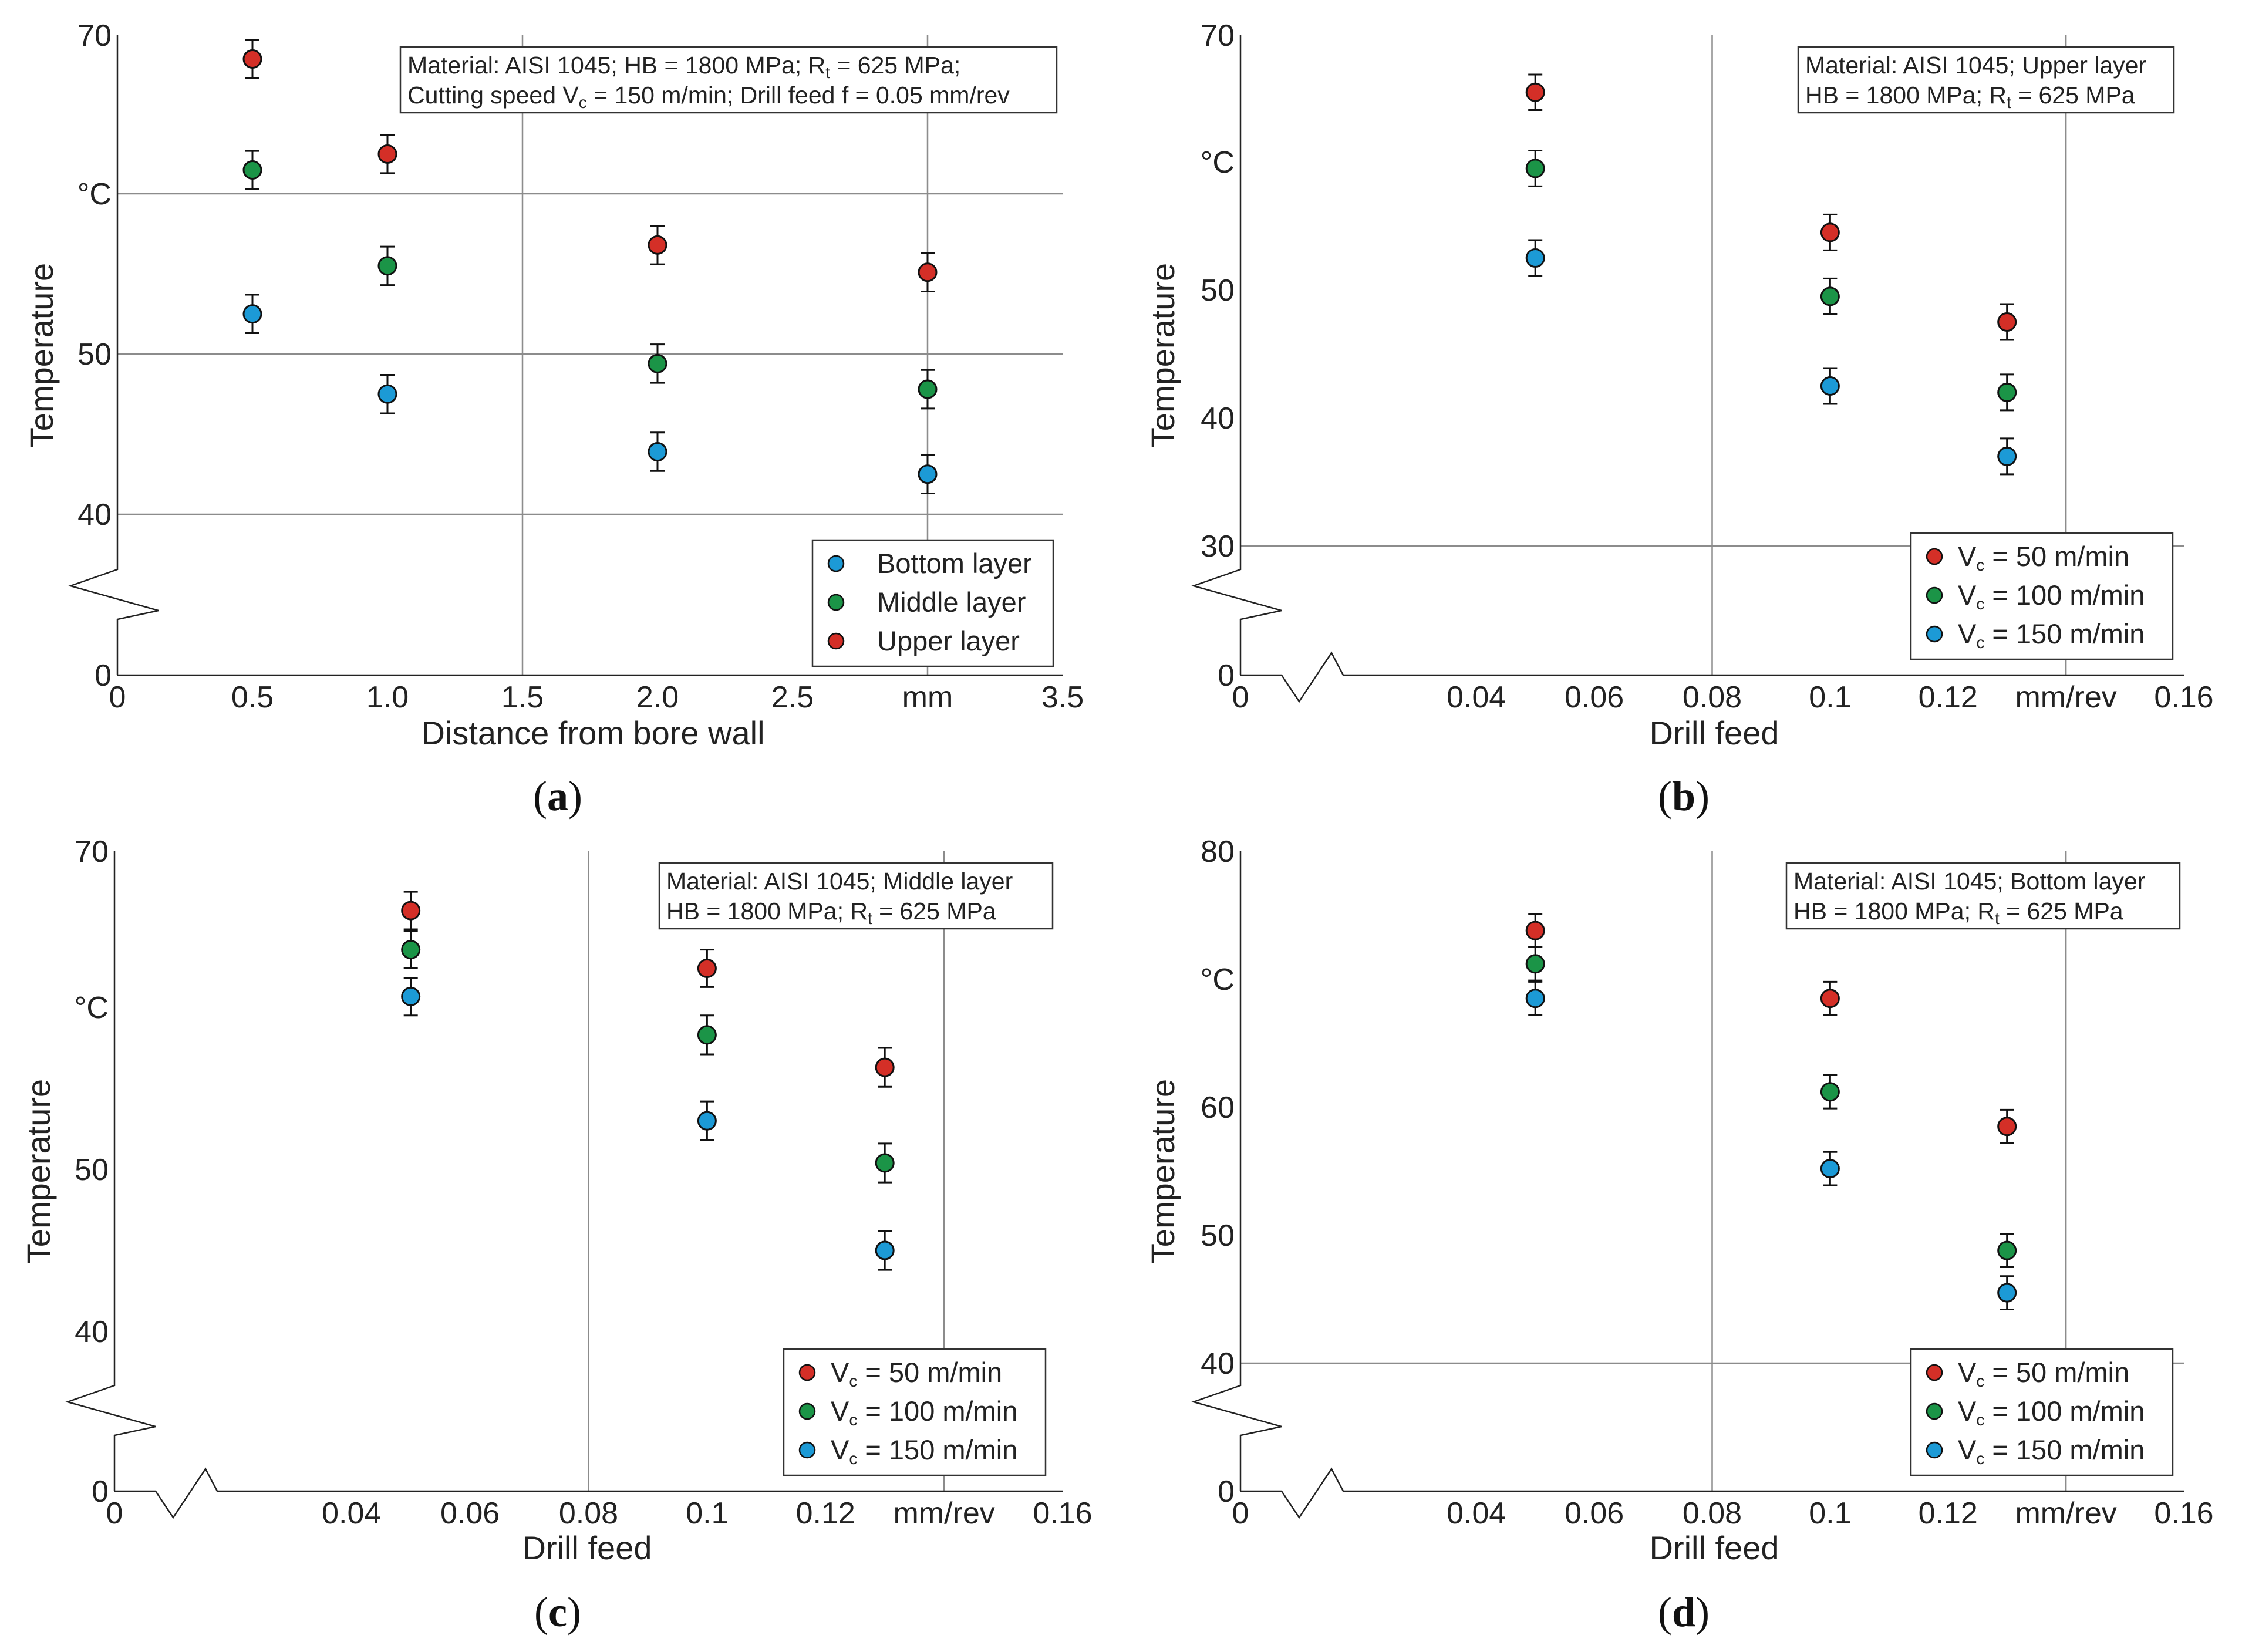 The image size is (2242, 1652). What do you see at coordinates (1684, 1612) in the screenshot?
I see `panel-label: (d)` at bounding box center [1684, 1612].